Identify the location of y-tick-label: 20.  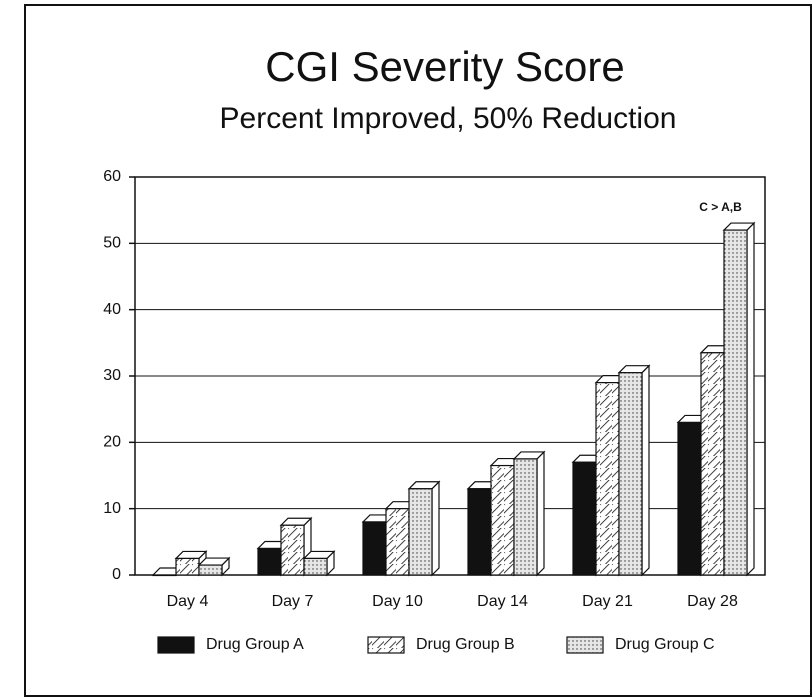
(112, 442).